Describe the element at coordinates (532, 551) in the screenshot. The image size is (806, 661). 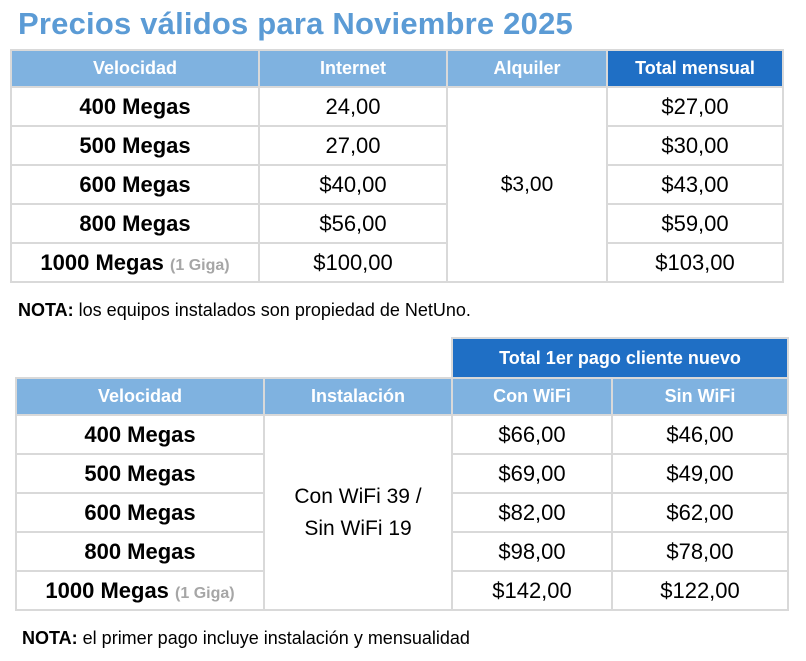
I see `con-wifi-cell: $98,00` at that location.